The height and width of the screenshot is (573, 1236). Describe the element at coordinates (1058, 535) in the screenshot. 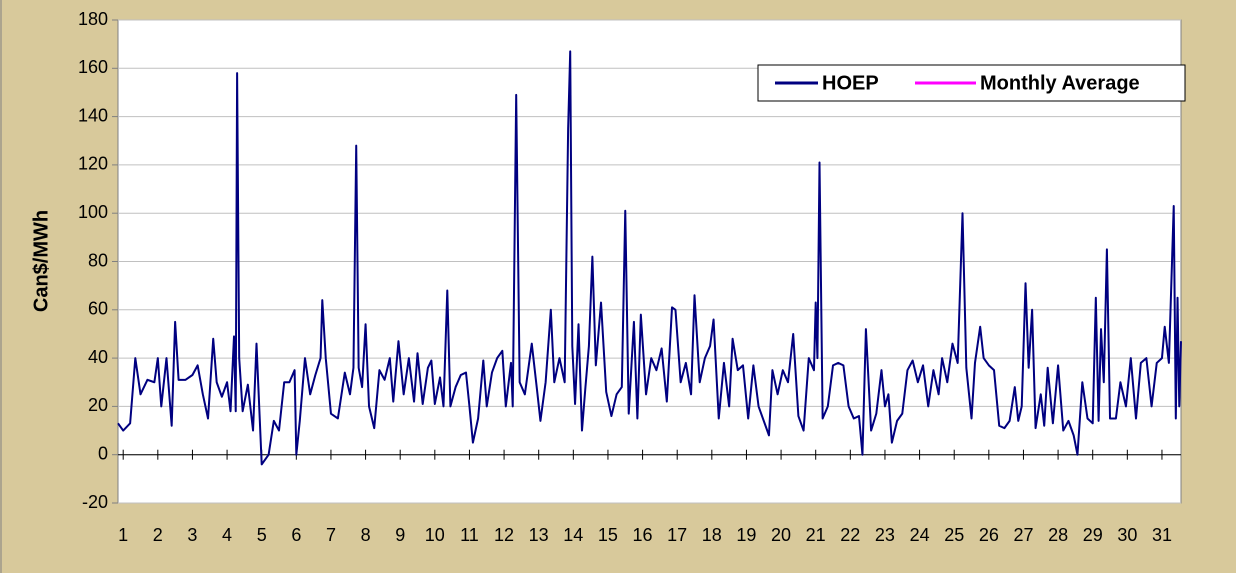

I see `x-tick-label: 28` at that location.